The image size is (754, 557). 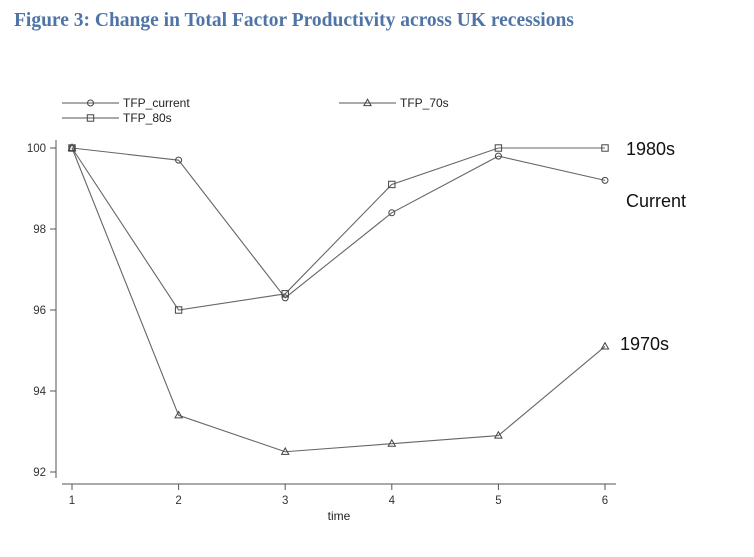 What do you see at coordinates (339, 516) in the screenshot?
I see `x-axis-label: time` at bounding box center [339, 516].